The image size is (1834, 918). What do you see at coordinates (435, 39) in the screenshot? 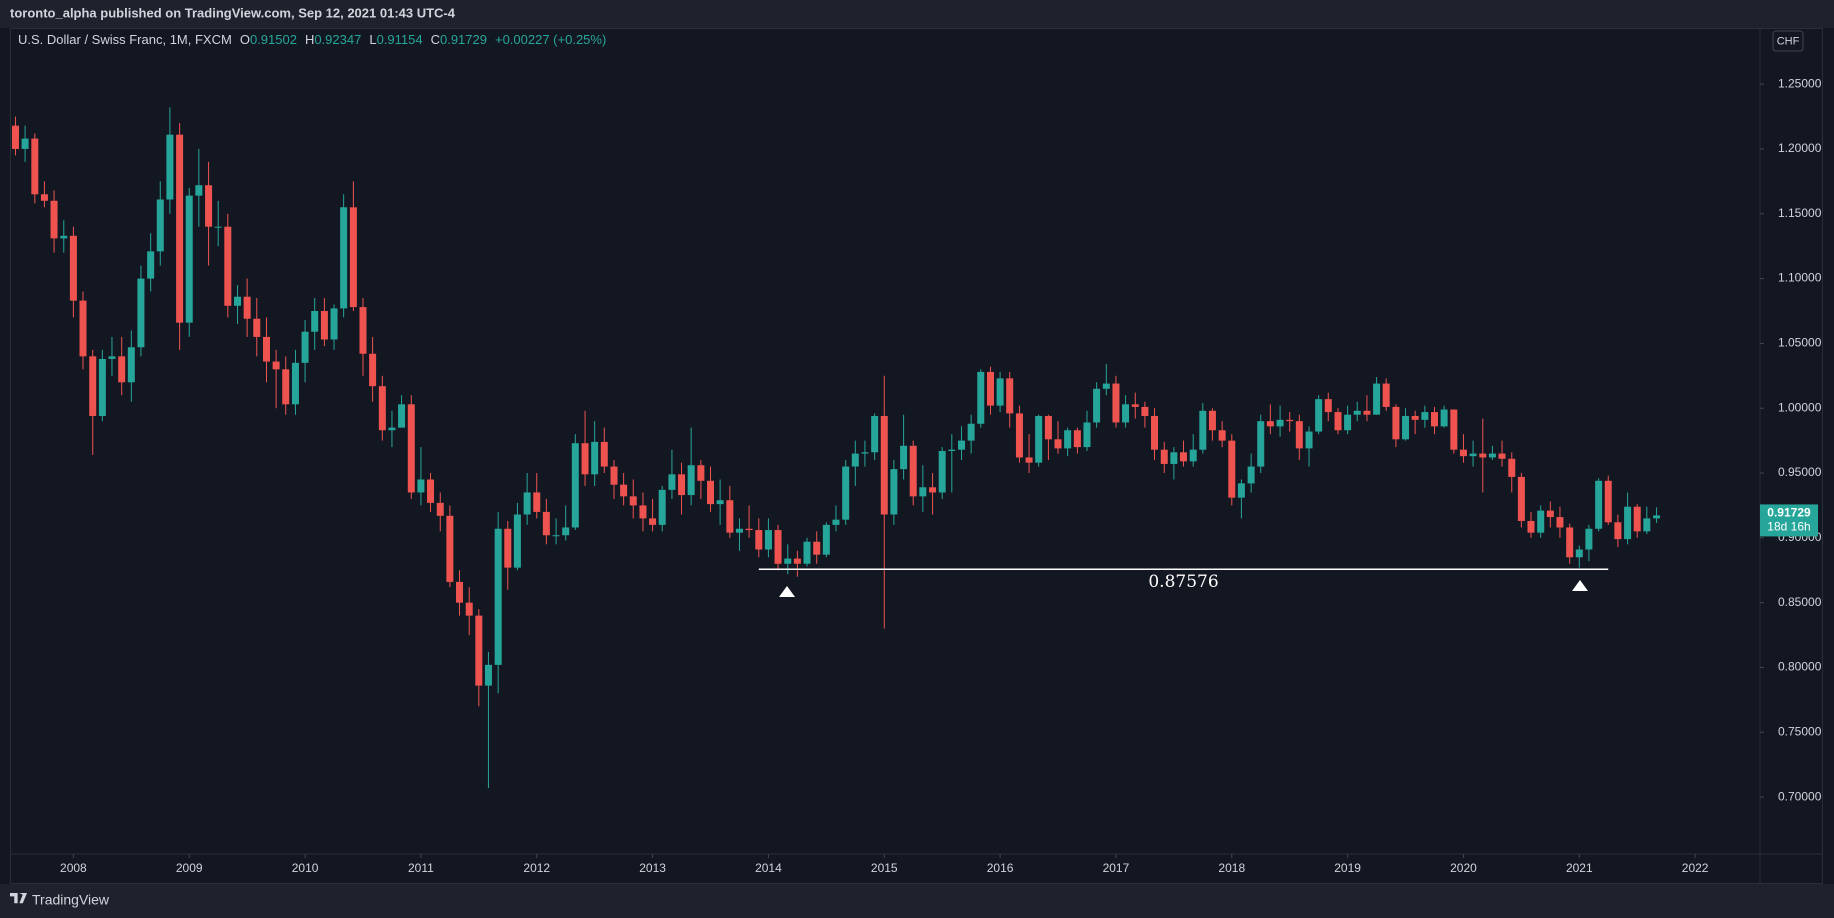
I see `ohlc-label: C` at bounding box center [435, 39].